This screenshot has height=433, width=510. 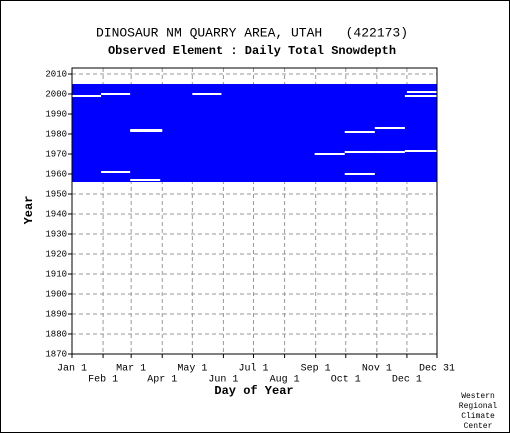 What do you see at coordinates (478, 426) in the screenshot?
I see `credit-line: Center` at bounding box center [478, 426].